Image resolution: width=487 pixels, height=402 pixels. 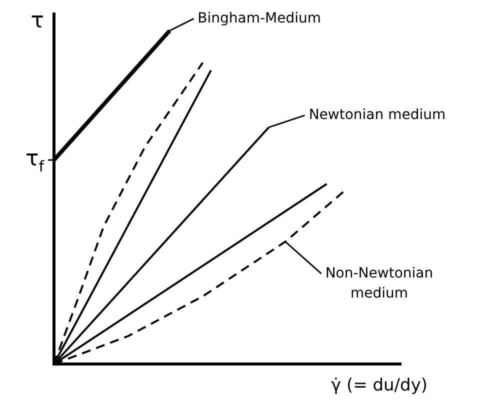 What do you see at coordinates (379, 385) in the screenshot?
I see `x-axis-title: γ̇ (= du/dy)` at bounding box center [379, 385].